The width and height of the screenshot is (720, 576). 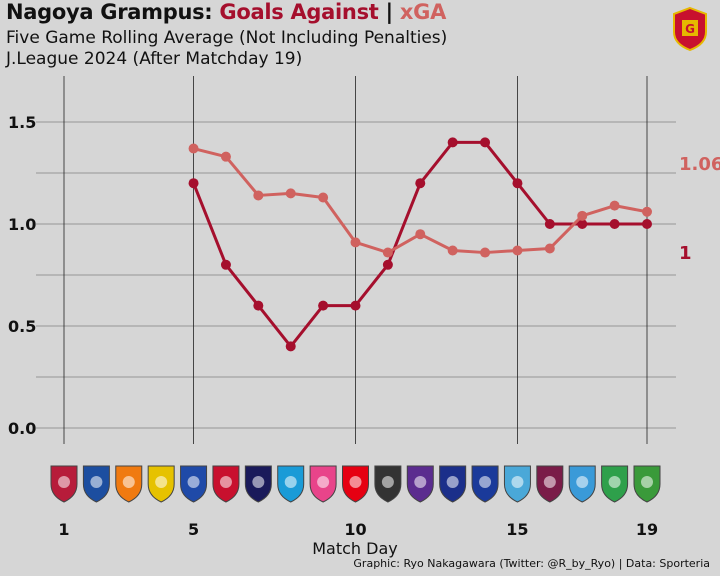 I want to click on tokyo-badge-emblem, so click(x=485, y=482).